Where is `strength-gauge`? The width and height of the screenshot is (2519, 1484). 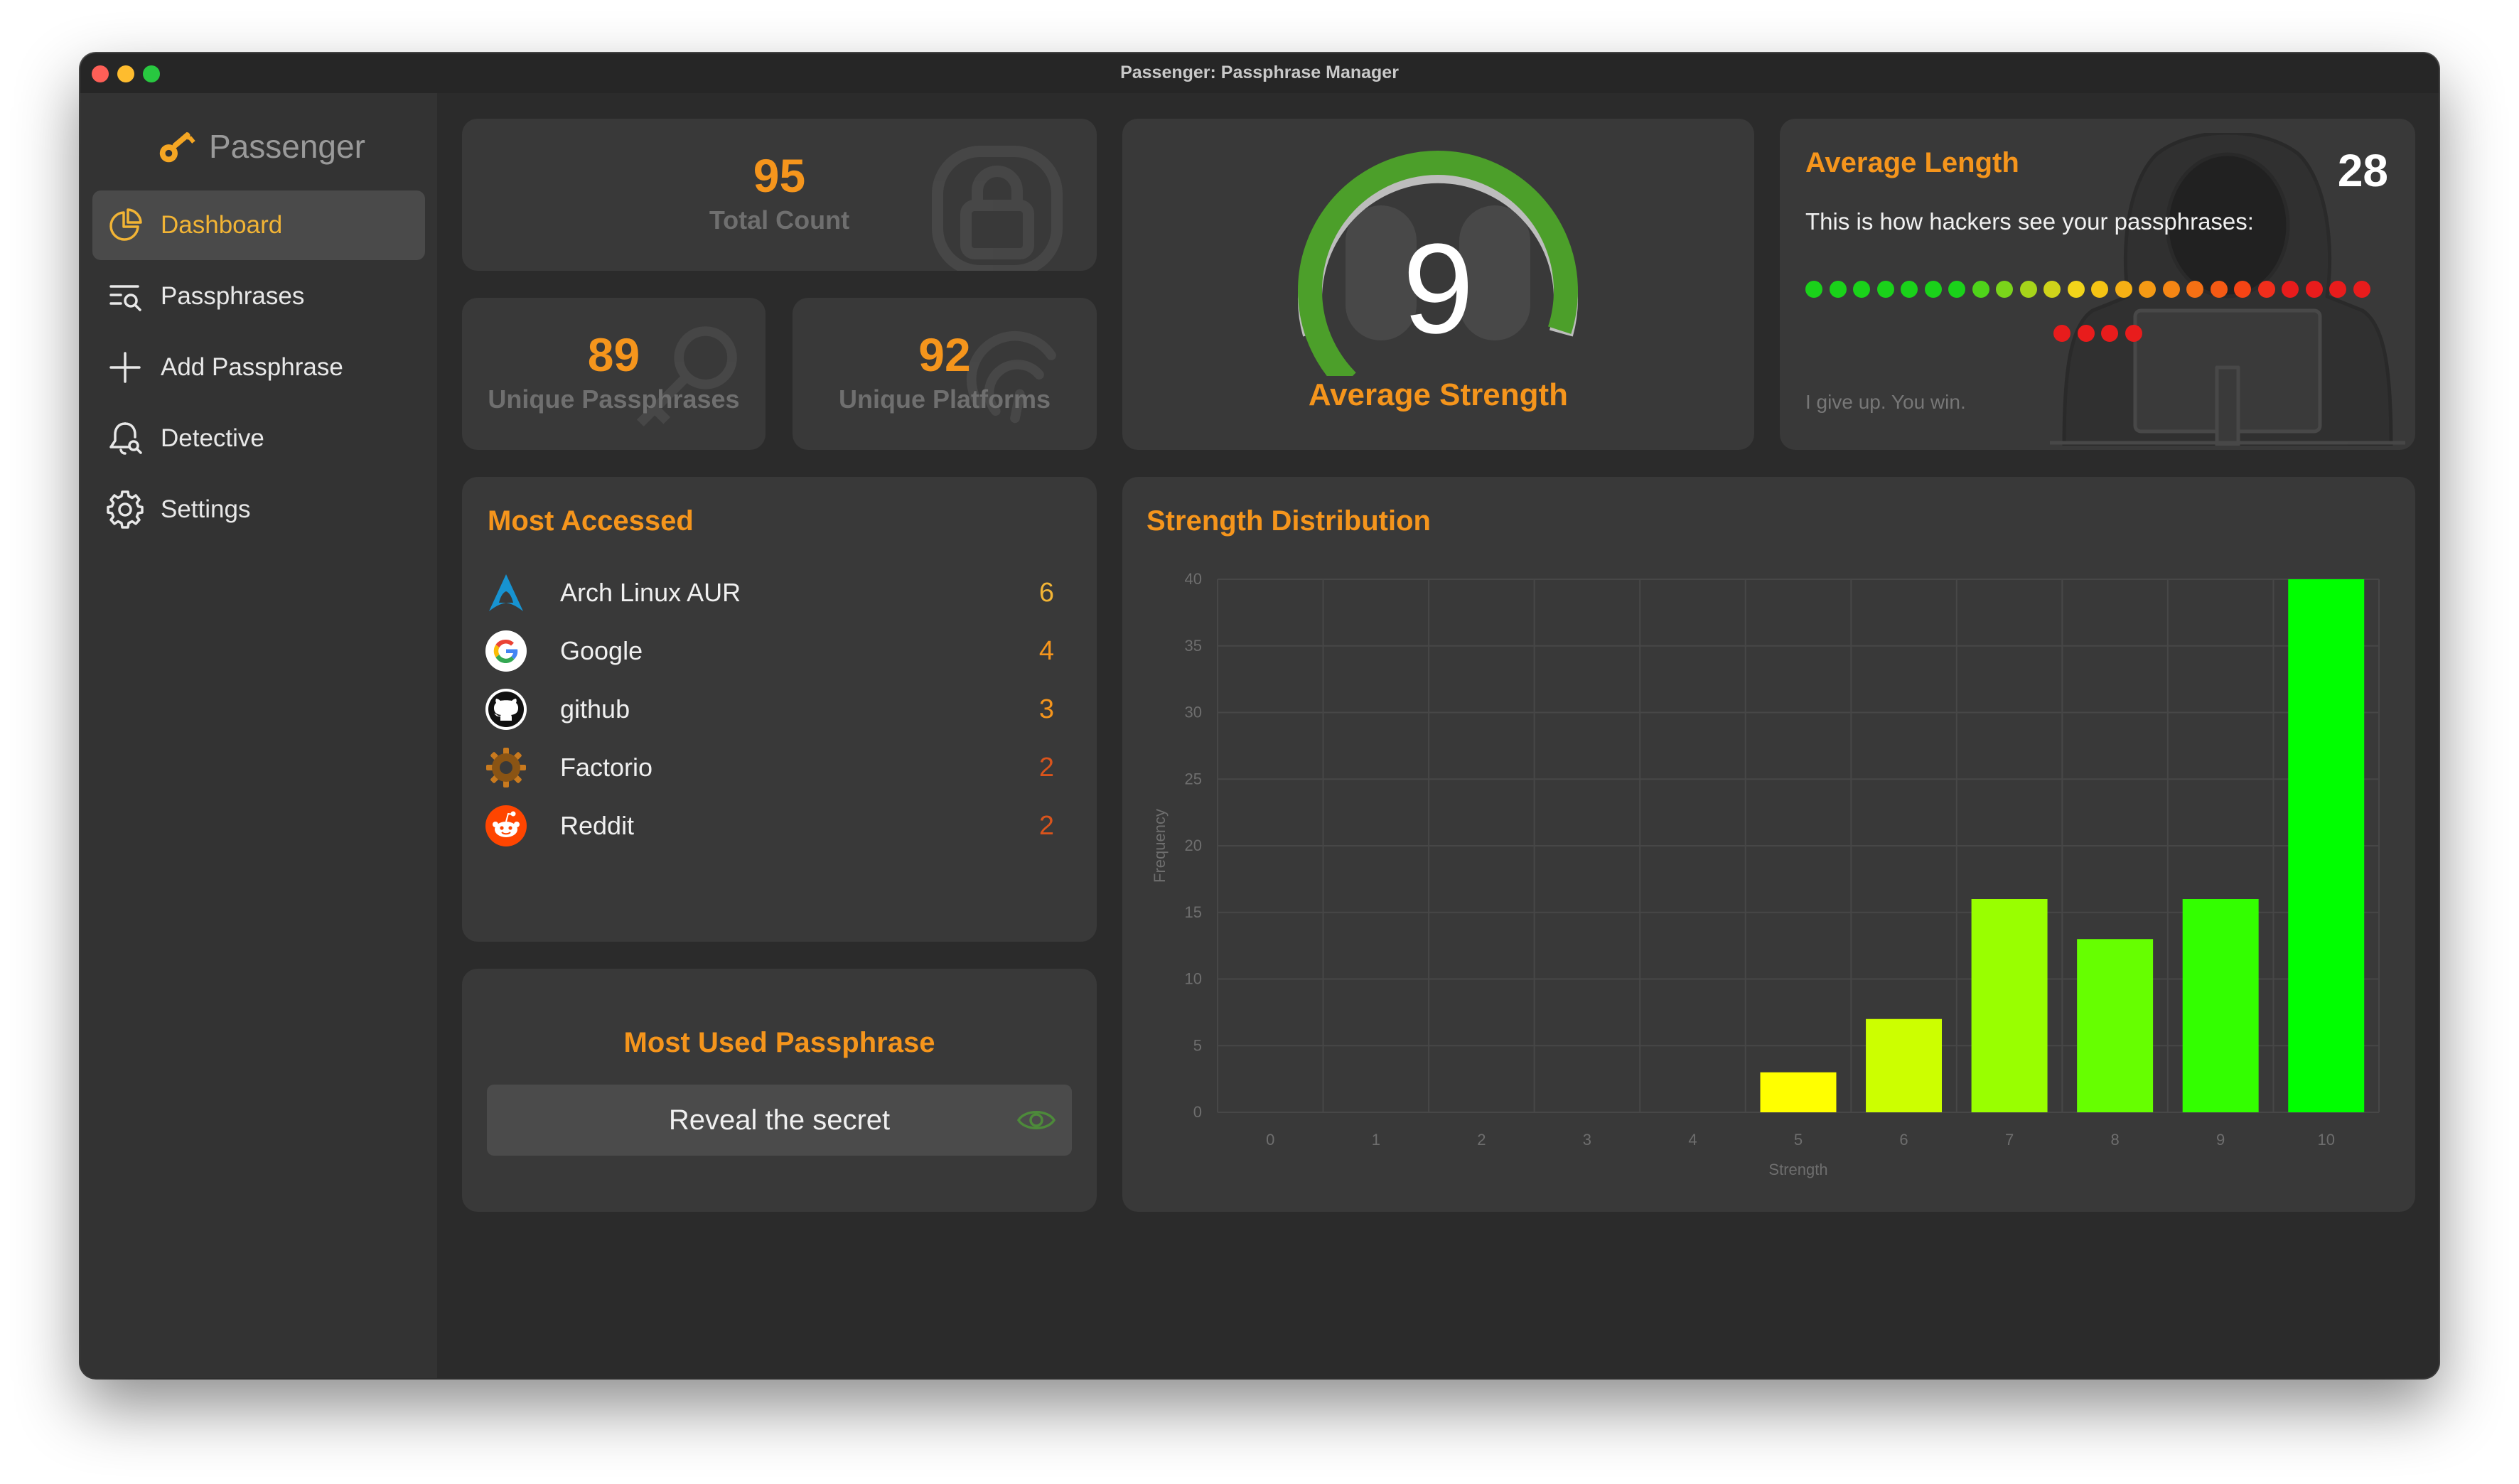
strength-gauge is located at coordinates (1438, 263).